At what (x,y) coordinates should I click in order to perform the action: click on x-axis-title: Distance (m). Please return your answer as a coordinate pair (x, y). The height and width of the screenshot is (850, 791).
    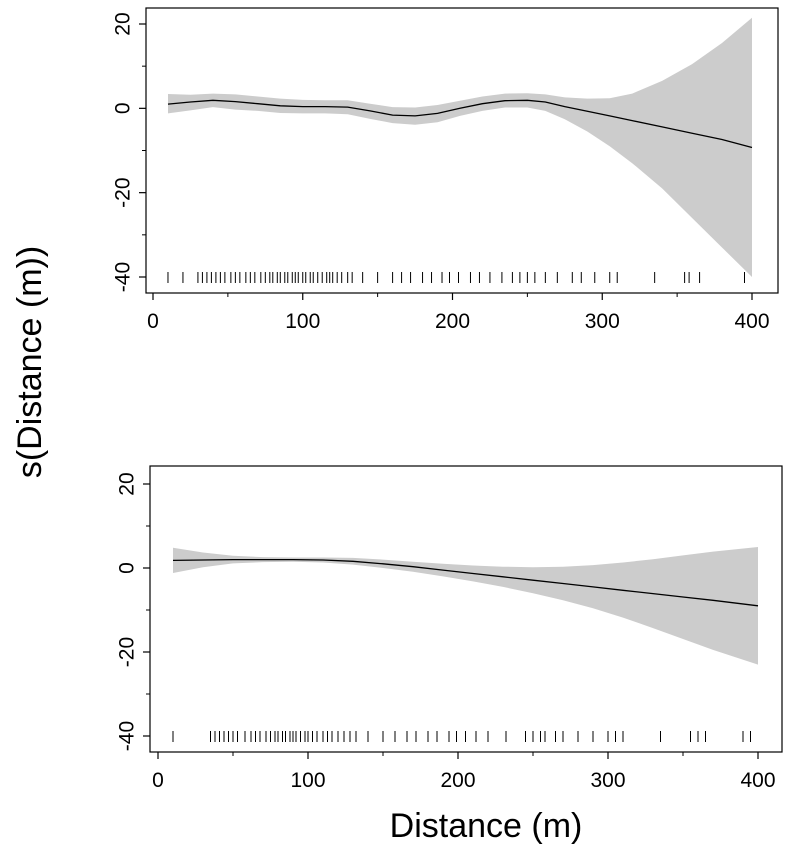
    Looking at the image, I should click on (486, 826).